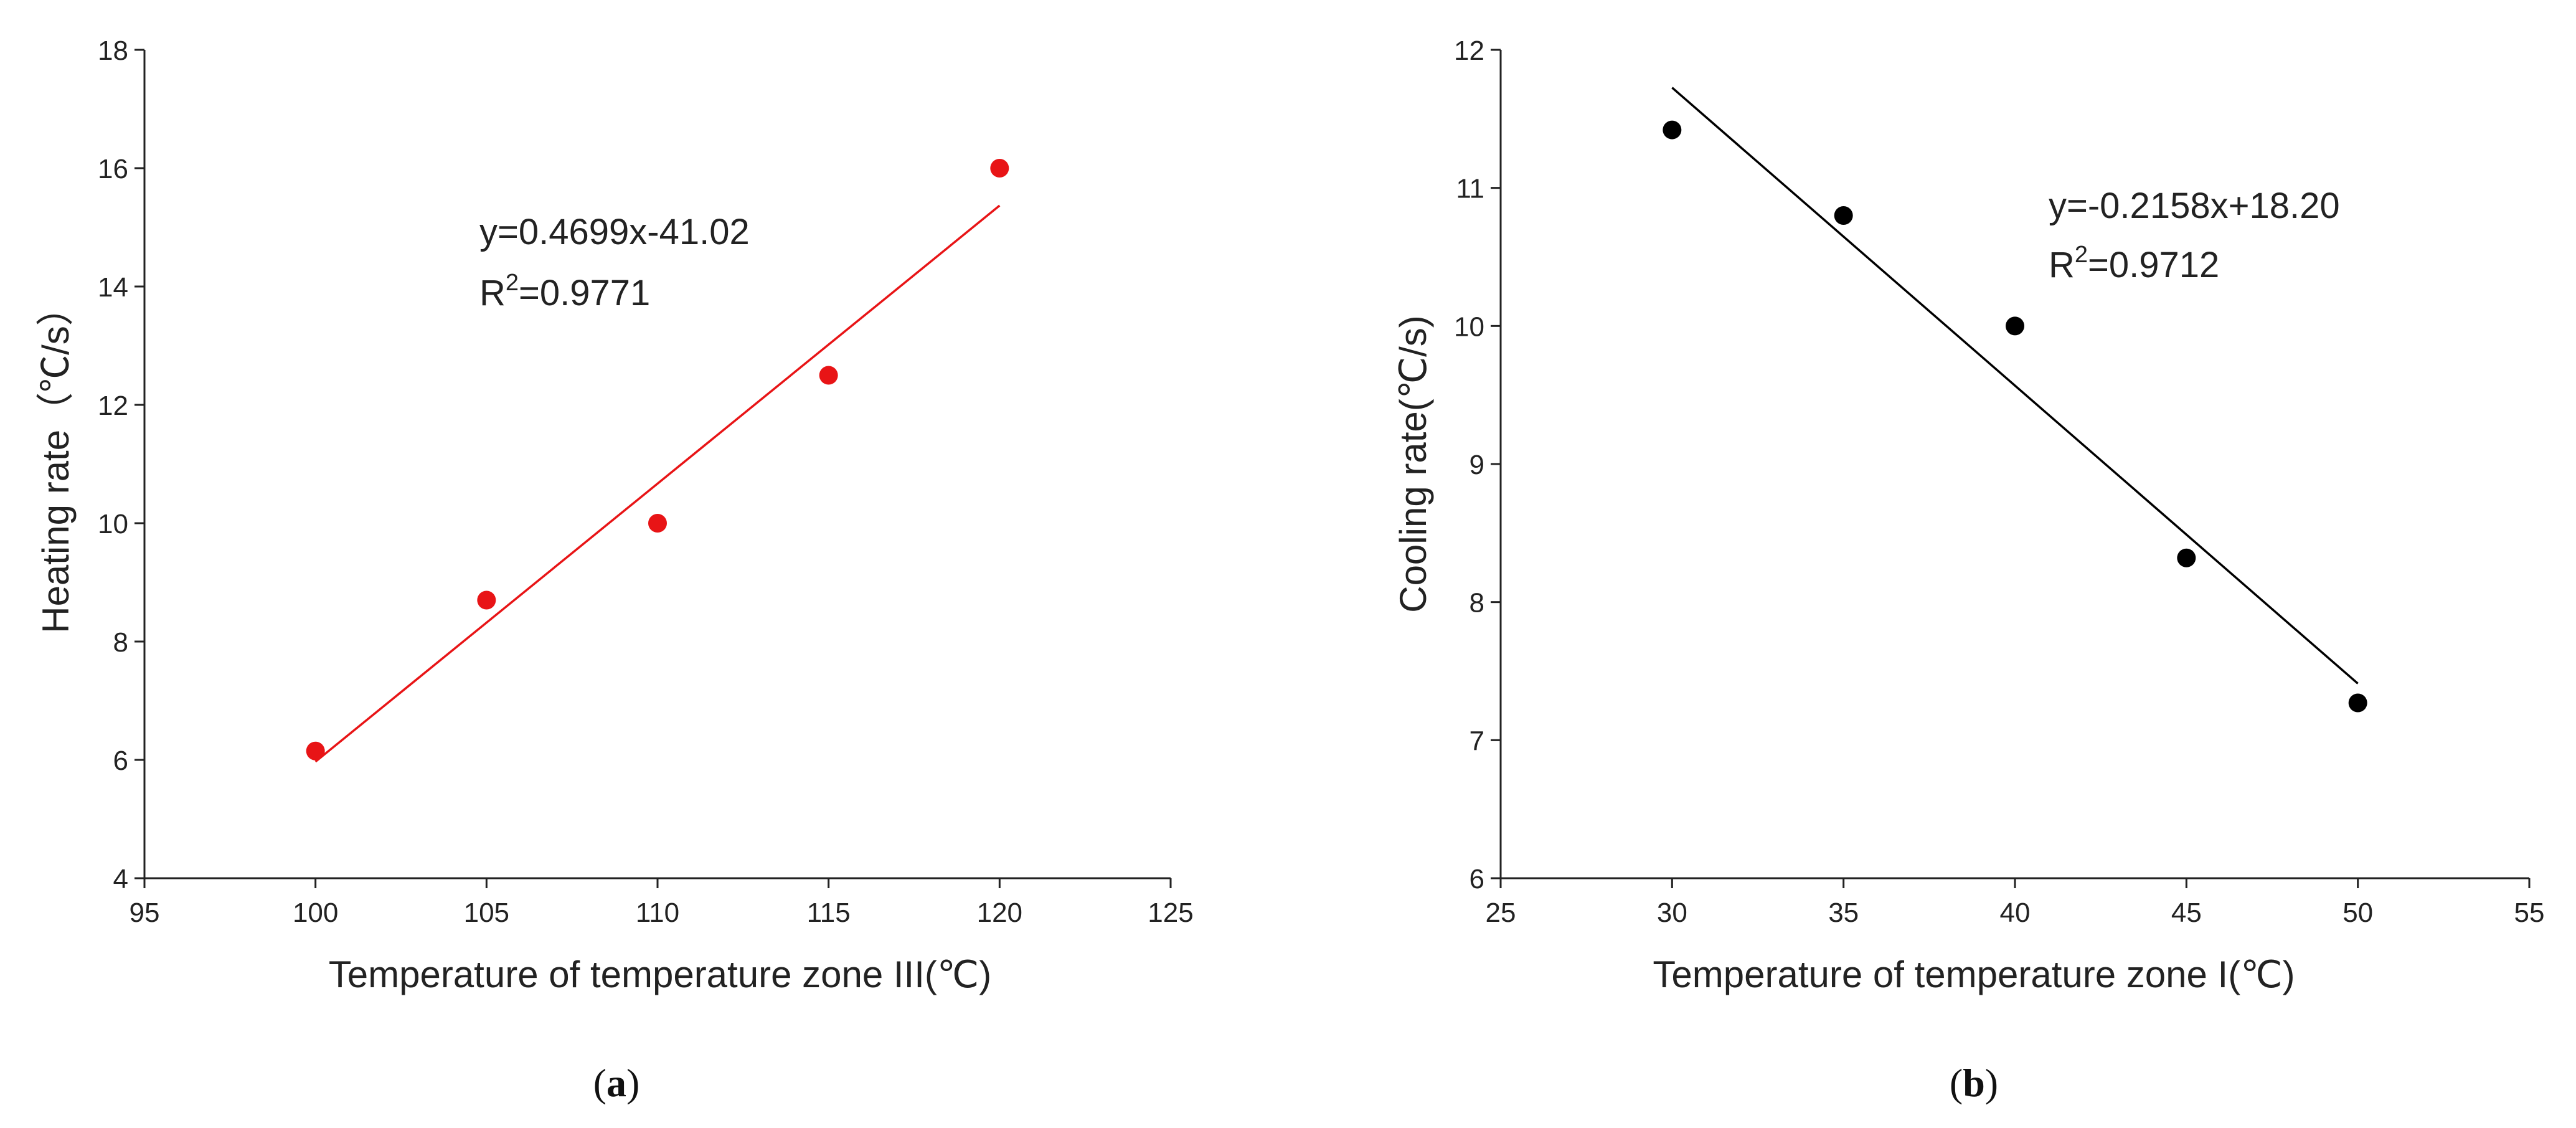  I want to click on caption-a: (a), so click(616, 1083).